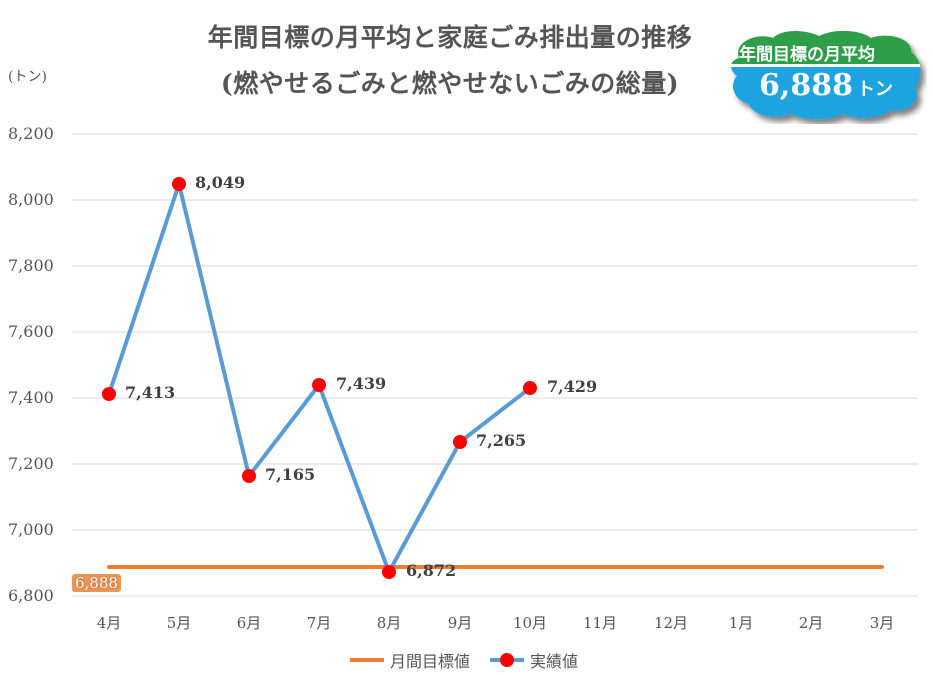 The image size is (933, 679). I want to click on y-tick: 7,200, so click(31, 463).